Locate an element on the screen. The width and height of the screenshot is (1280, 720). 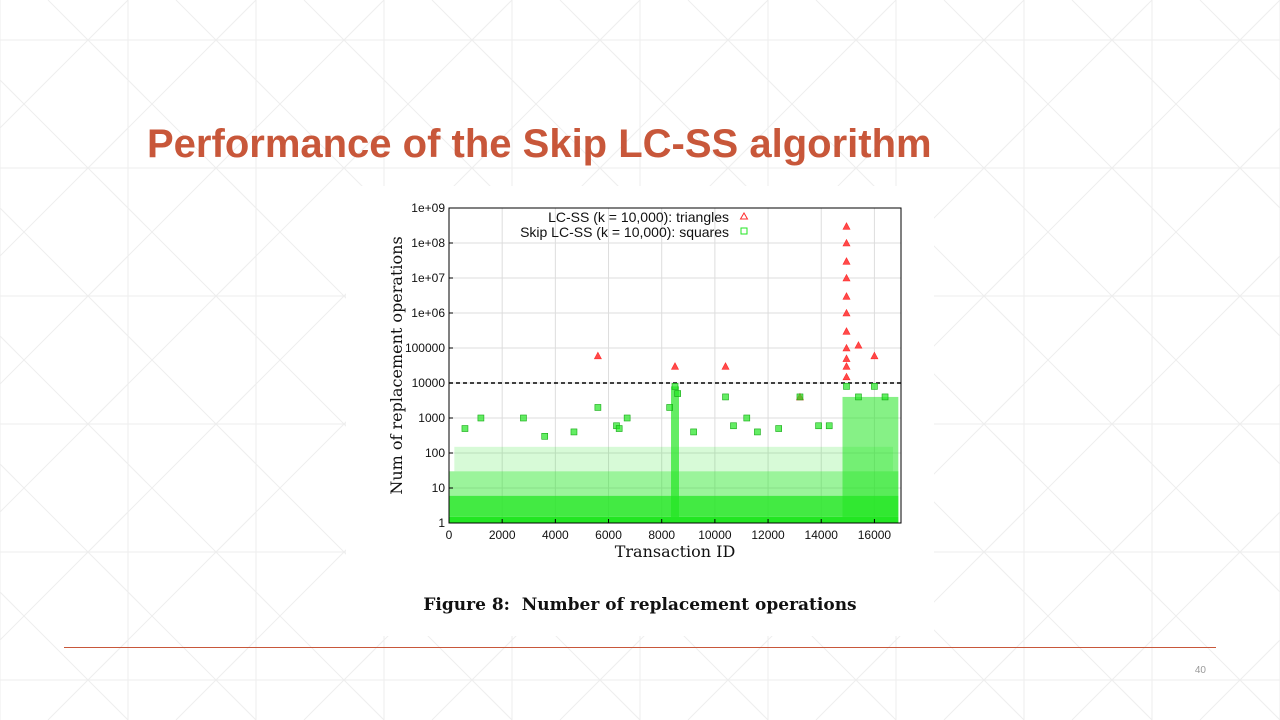
x-tick-label: 16000 is located at coordinates (875, 535).